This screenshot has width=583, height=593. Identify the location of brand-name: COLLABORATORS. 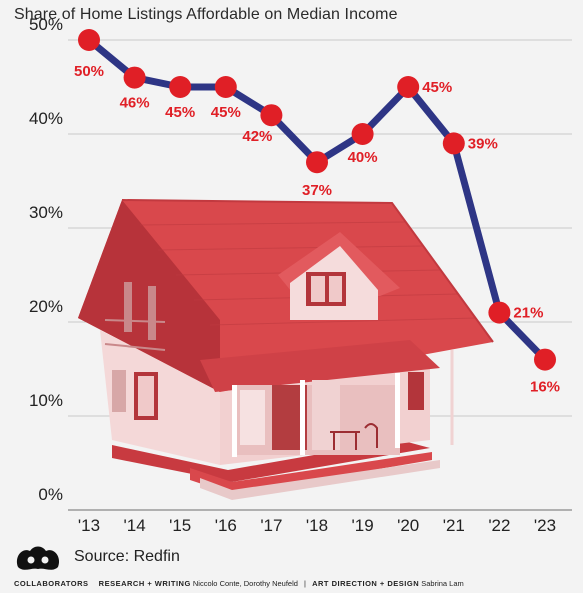
(51, 583).